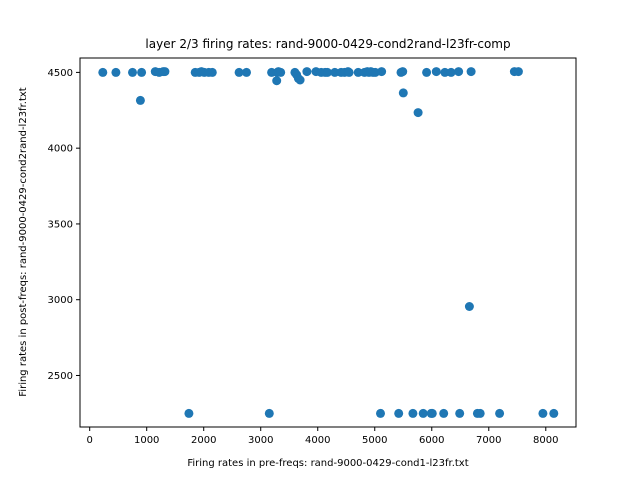  I want to click on x-tick-label: 2000, so click(203, 440).